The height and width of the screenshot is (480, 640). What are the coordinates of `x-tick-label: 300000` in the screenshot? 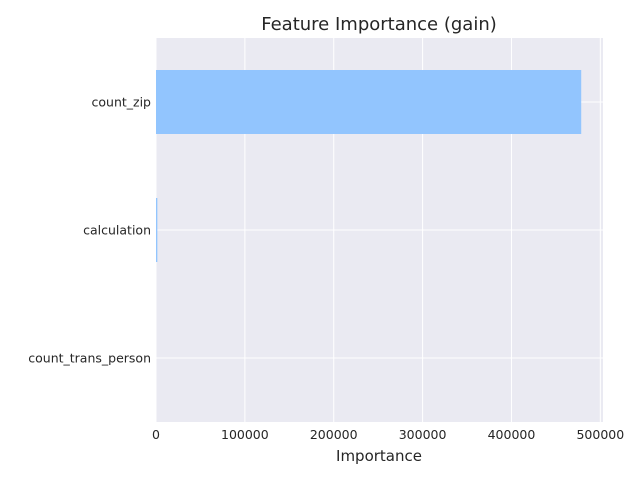 It's located at (423, 434).